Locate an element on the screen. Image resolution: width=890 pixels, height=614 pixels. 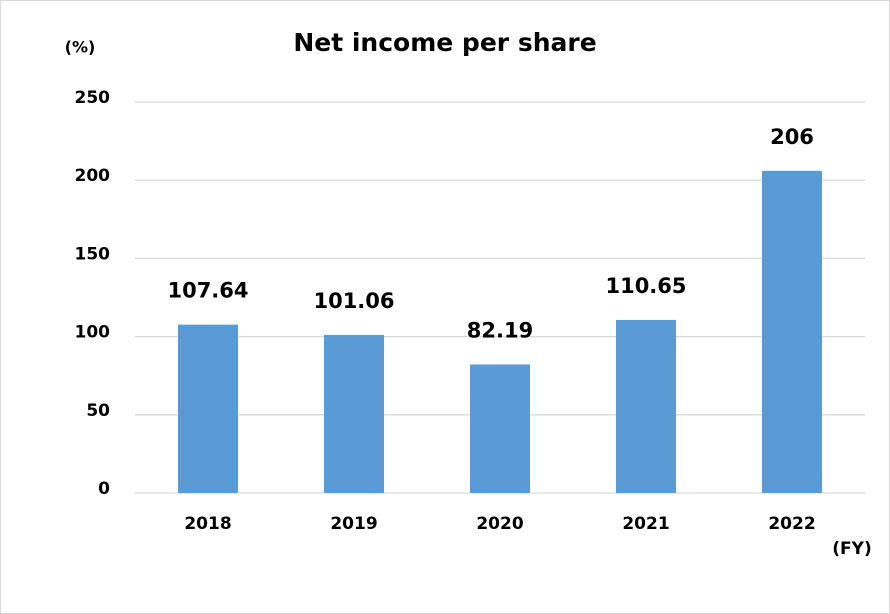
value-label: 101.06 is located at coordinates (353, 301).